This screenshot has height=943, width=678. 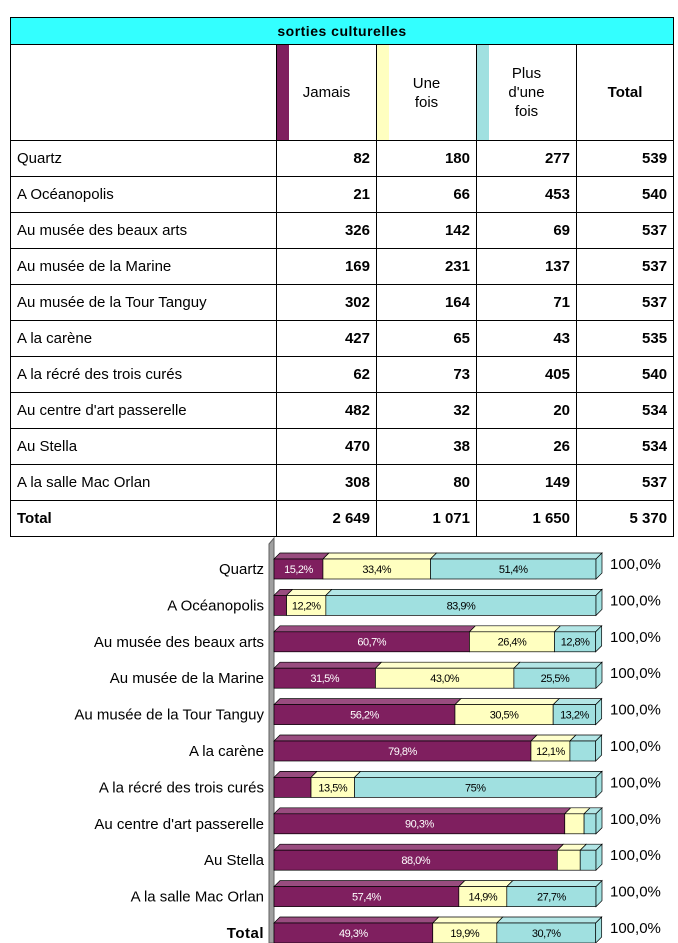 I want to click on value-label: 31,5%, so click(x=324, y=679).